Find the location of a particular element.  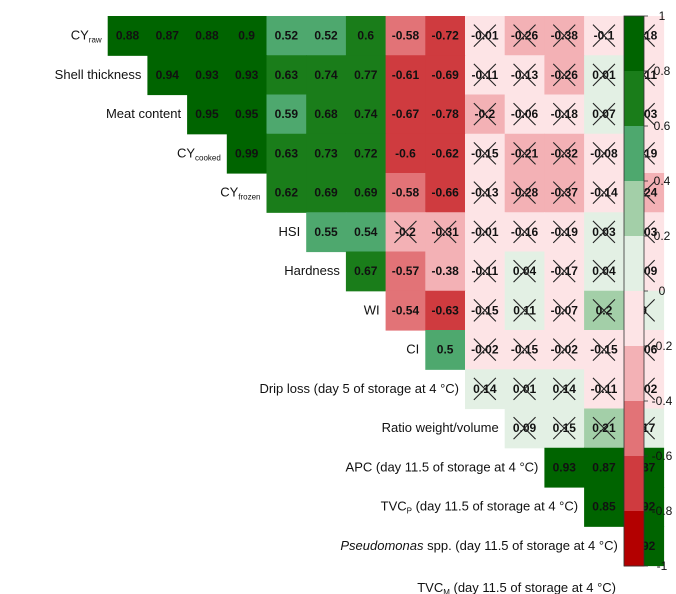

heatmap-cell: 0.2 is located at coordinates (604, 310).